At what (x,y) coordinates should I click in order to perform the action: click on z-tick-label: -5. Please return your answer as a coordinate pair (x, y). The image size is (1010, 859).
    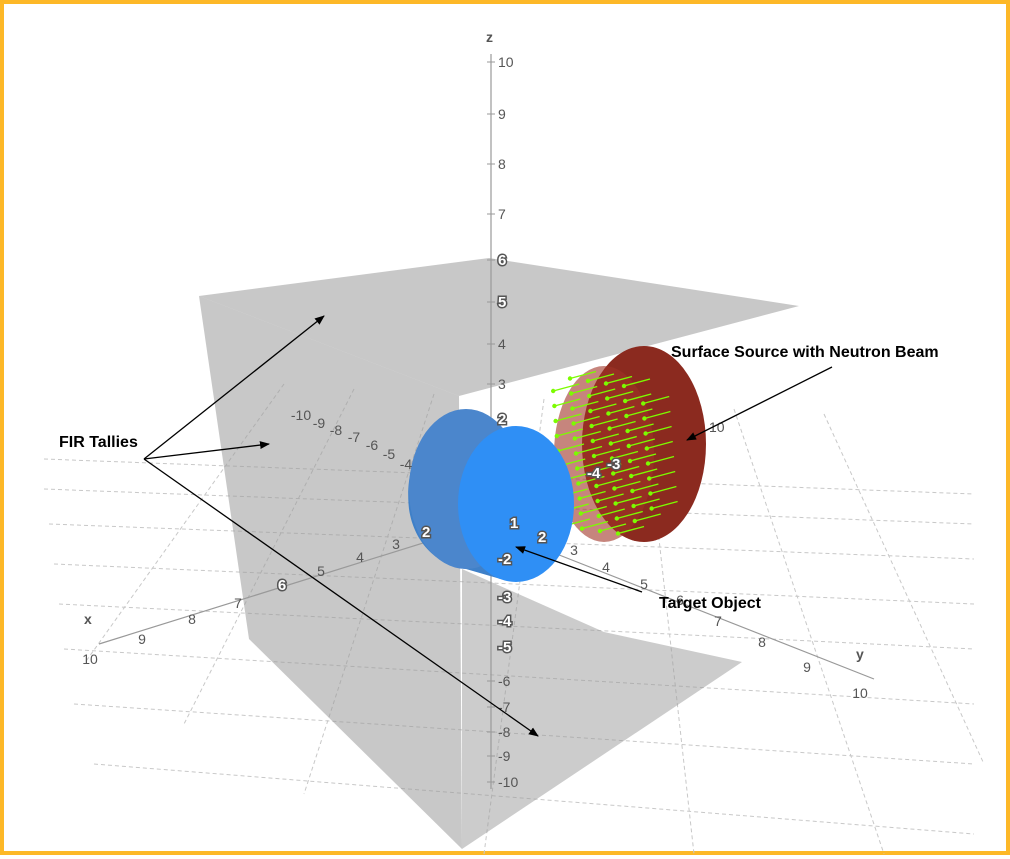
    Looking at the image, I should click on (504, 647).